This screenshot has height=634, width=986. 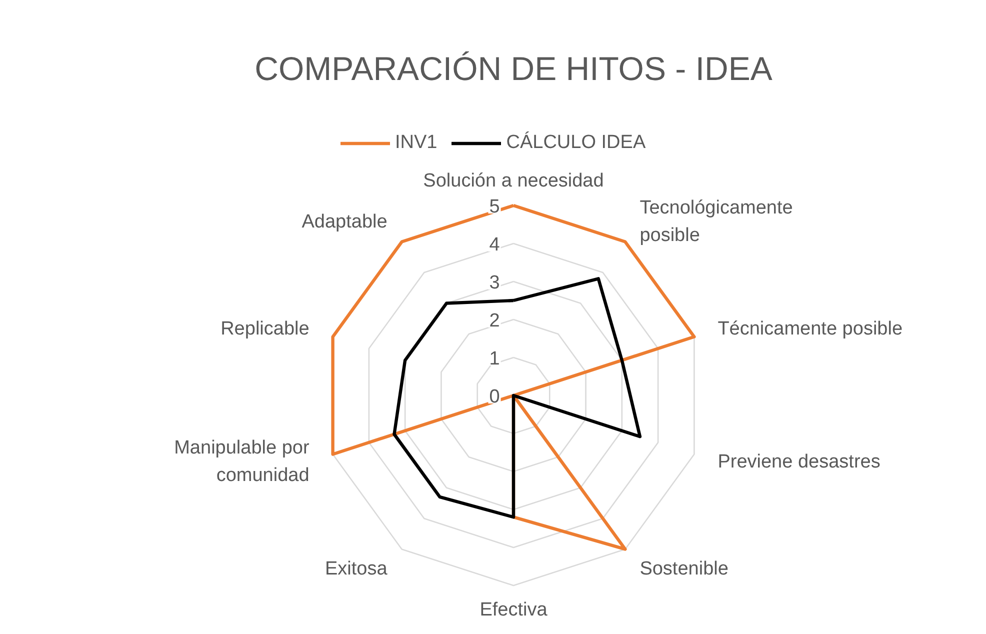 I want to click on spoke-label: Solución a necesidad, so click(x=513, y=181).